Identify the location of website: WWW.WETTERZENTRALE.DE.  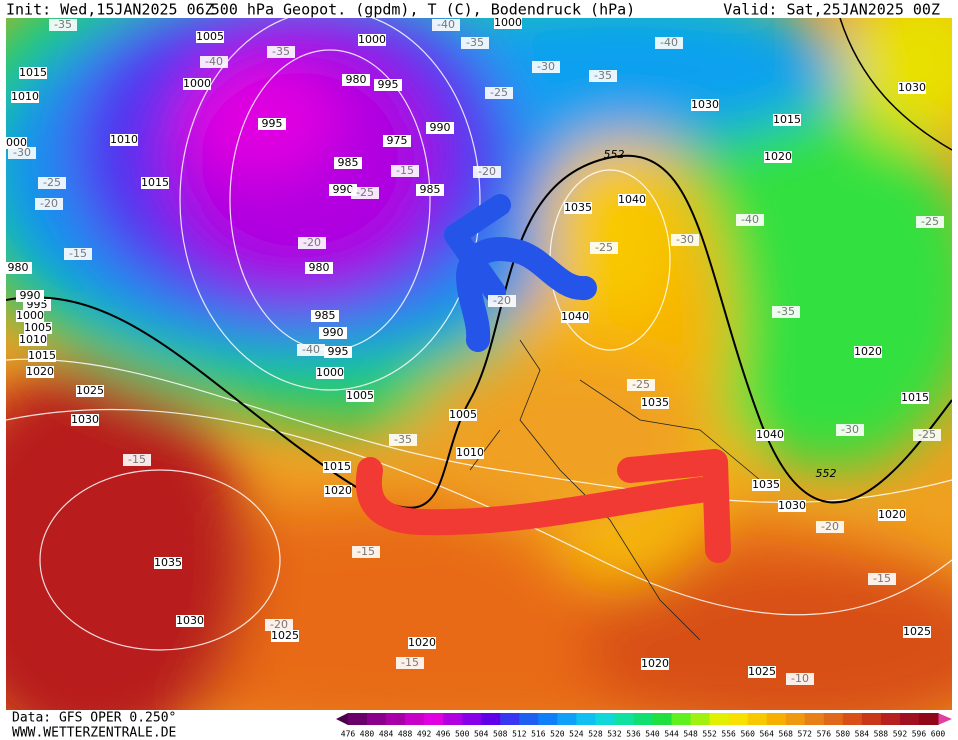
(94, 733).